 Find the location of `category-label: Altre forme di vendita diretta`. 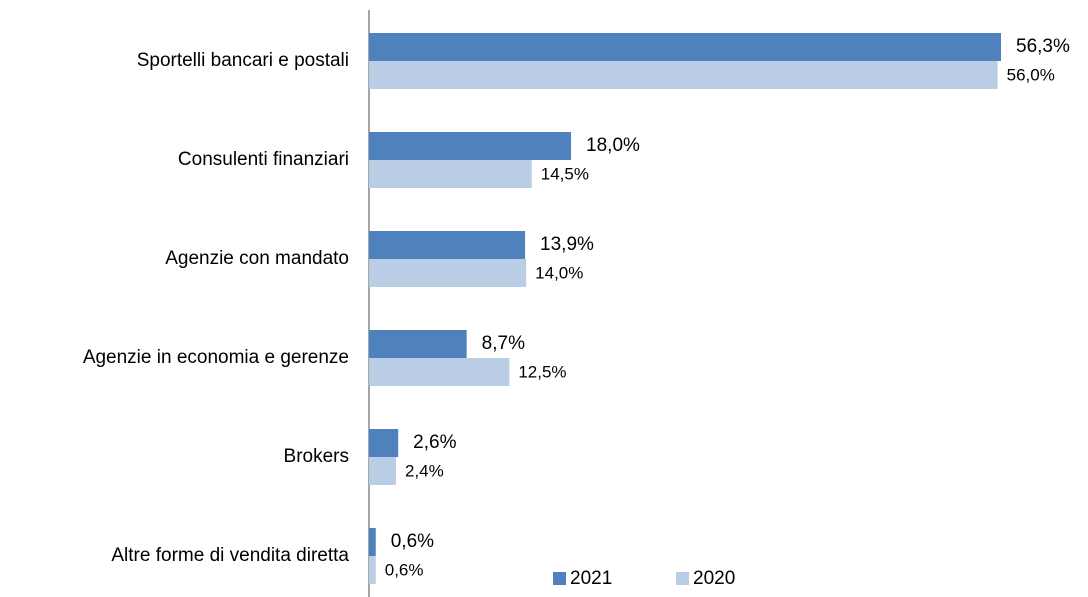

category-label: Altre forme di vendita diretta is located at coordinates (230, 555).